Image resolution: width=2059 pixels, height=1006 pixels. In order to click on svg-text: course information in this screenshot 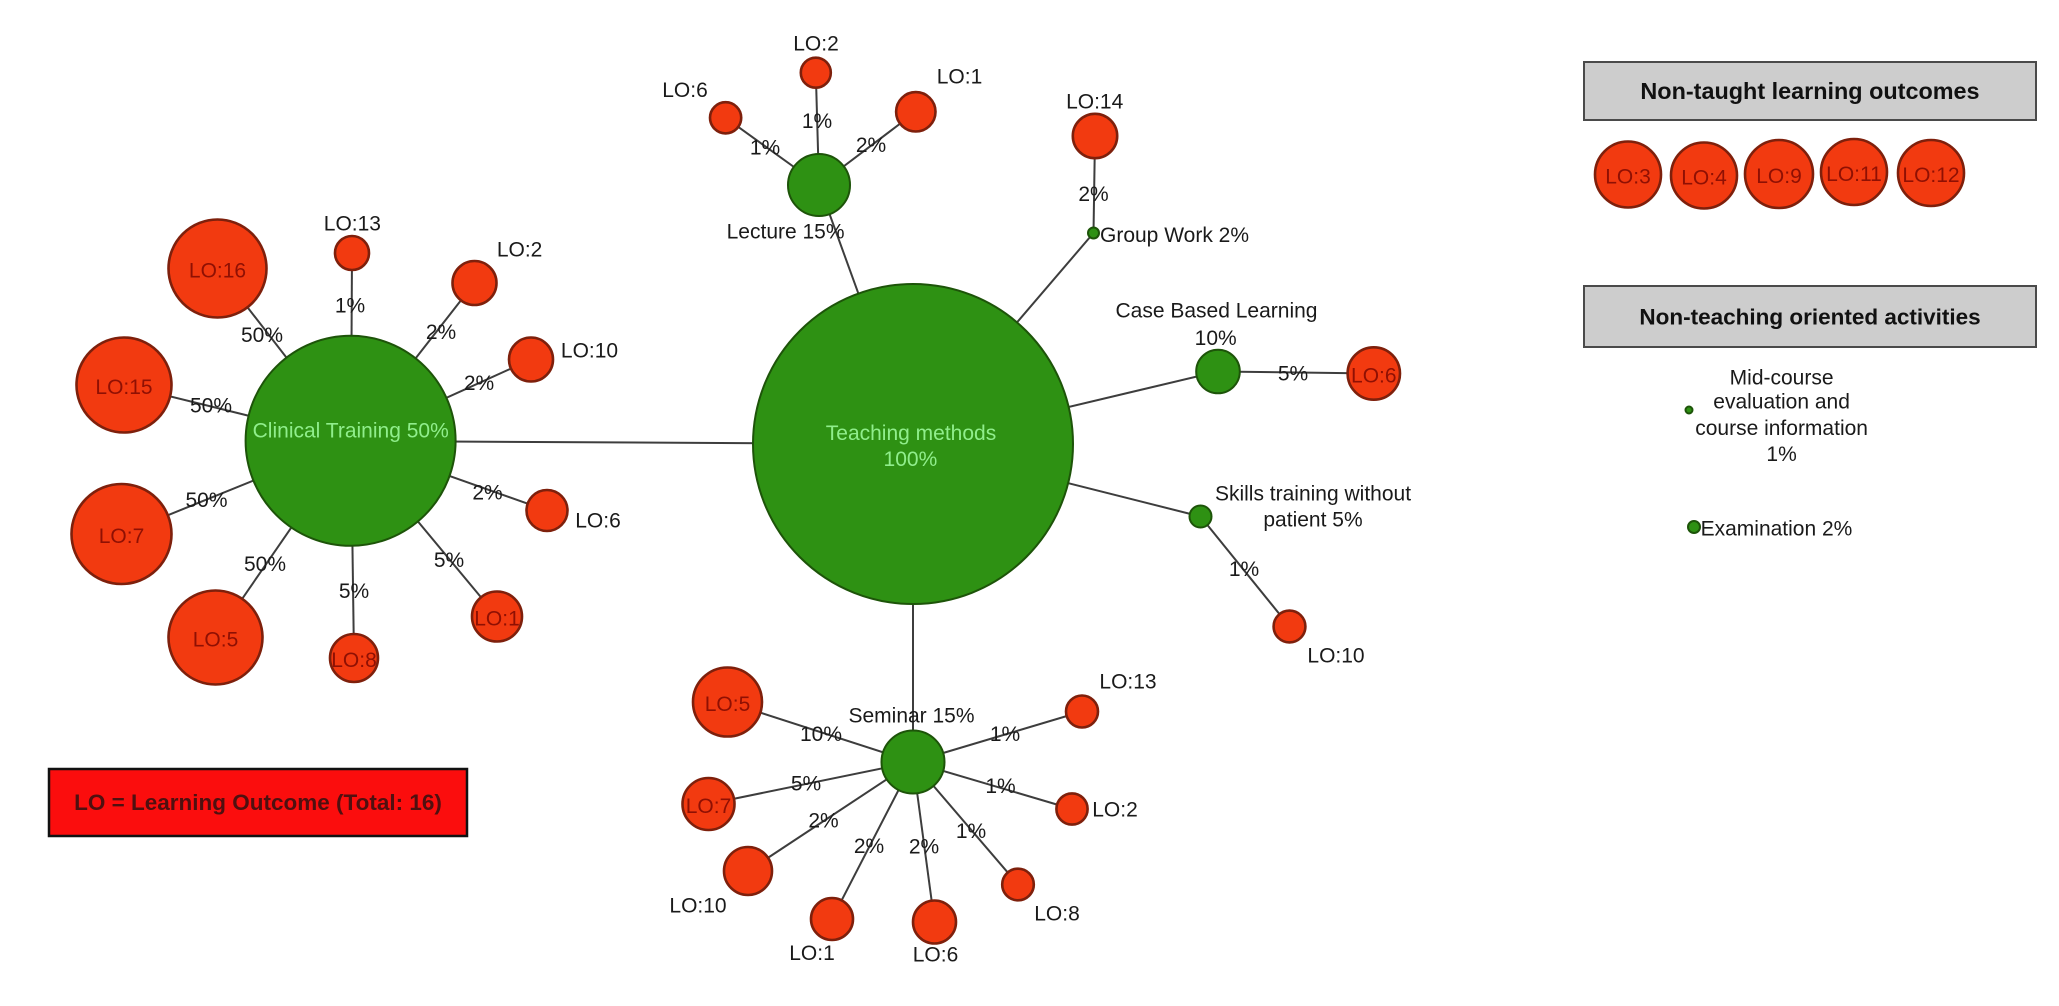, I will do `click(1781, 428)`.